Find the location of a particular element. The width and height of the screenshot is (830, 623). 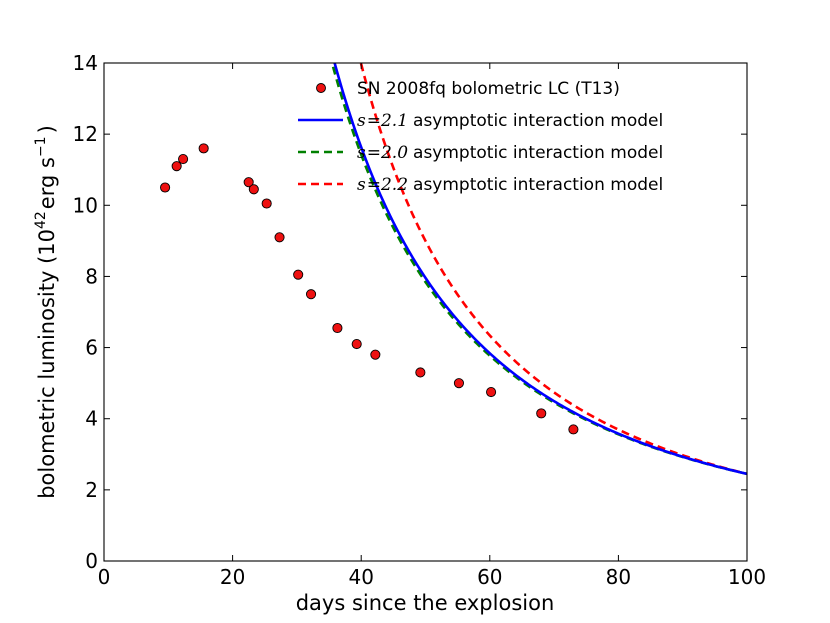

y-axis-label-prefix: bolometric luminosity (10 is located at coordinates (47, 364).